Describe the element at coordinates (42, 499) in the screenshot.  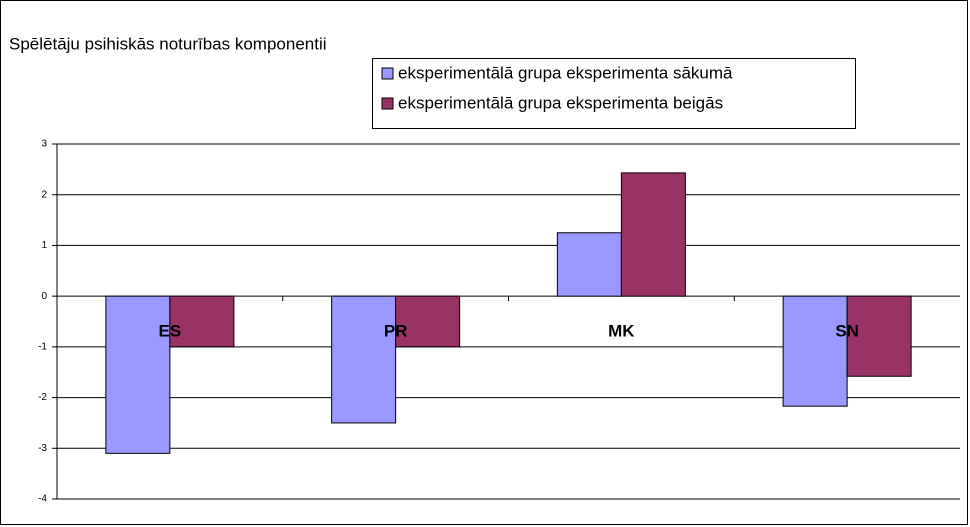
I see `y-tick-label: -4` at that location.